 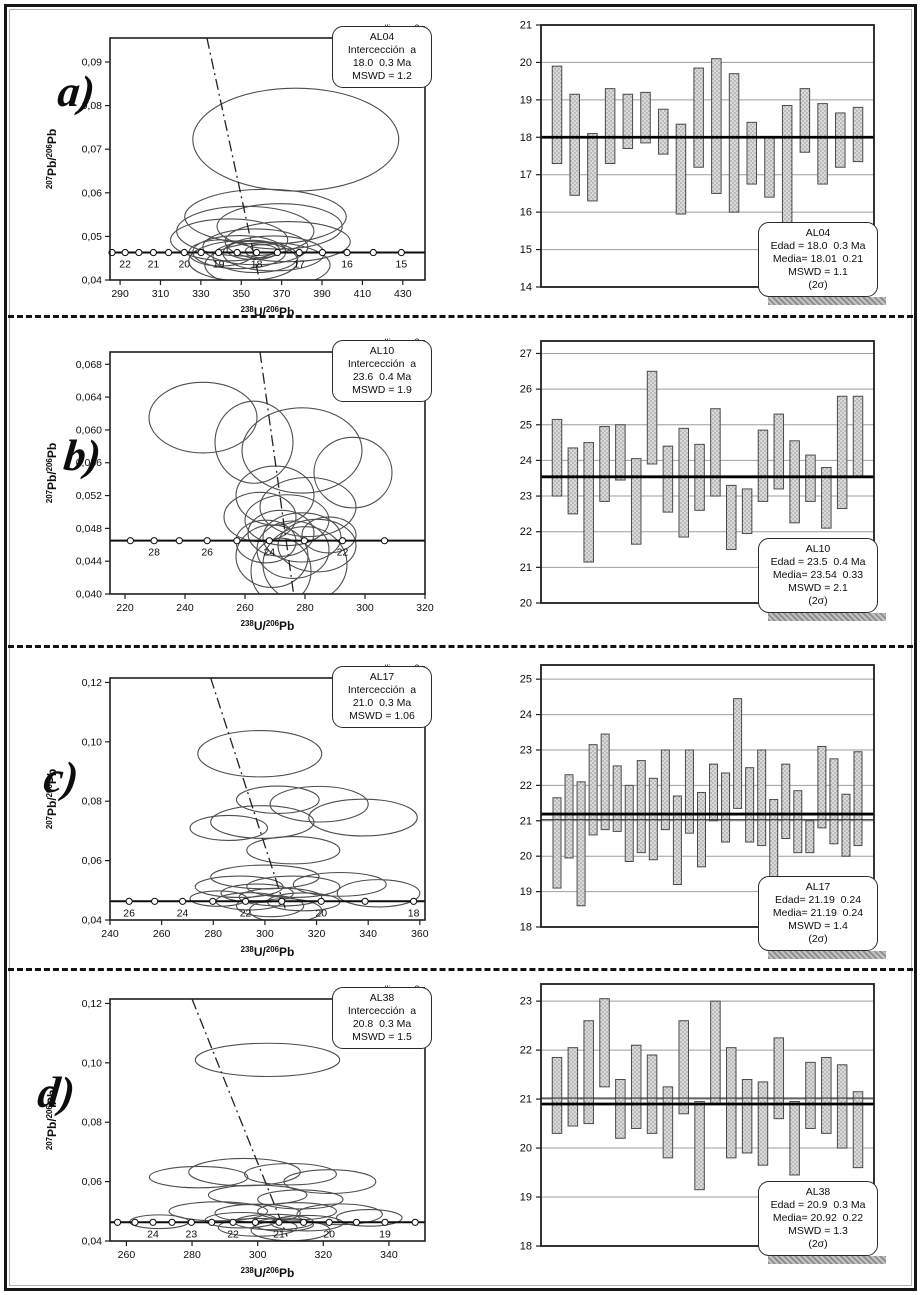 What do you see at coordinates (120, 294) in the screenshot?
I see `svg-text: 290` at bounding box center [120, 294].